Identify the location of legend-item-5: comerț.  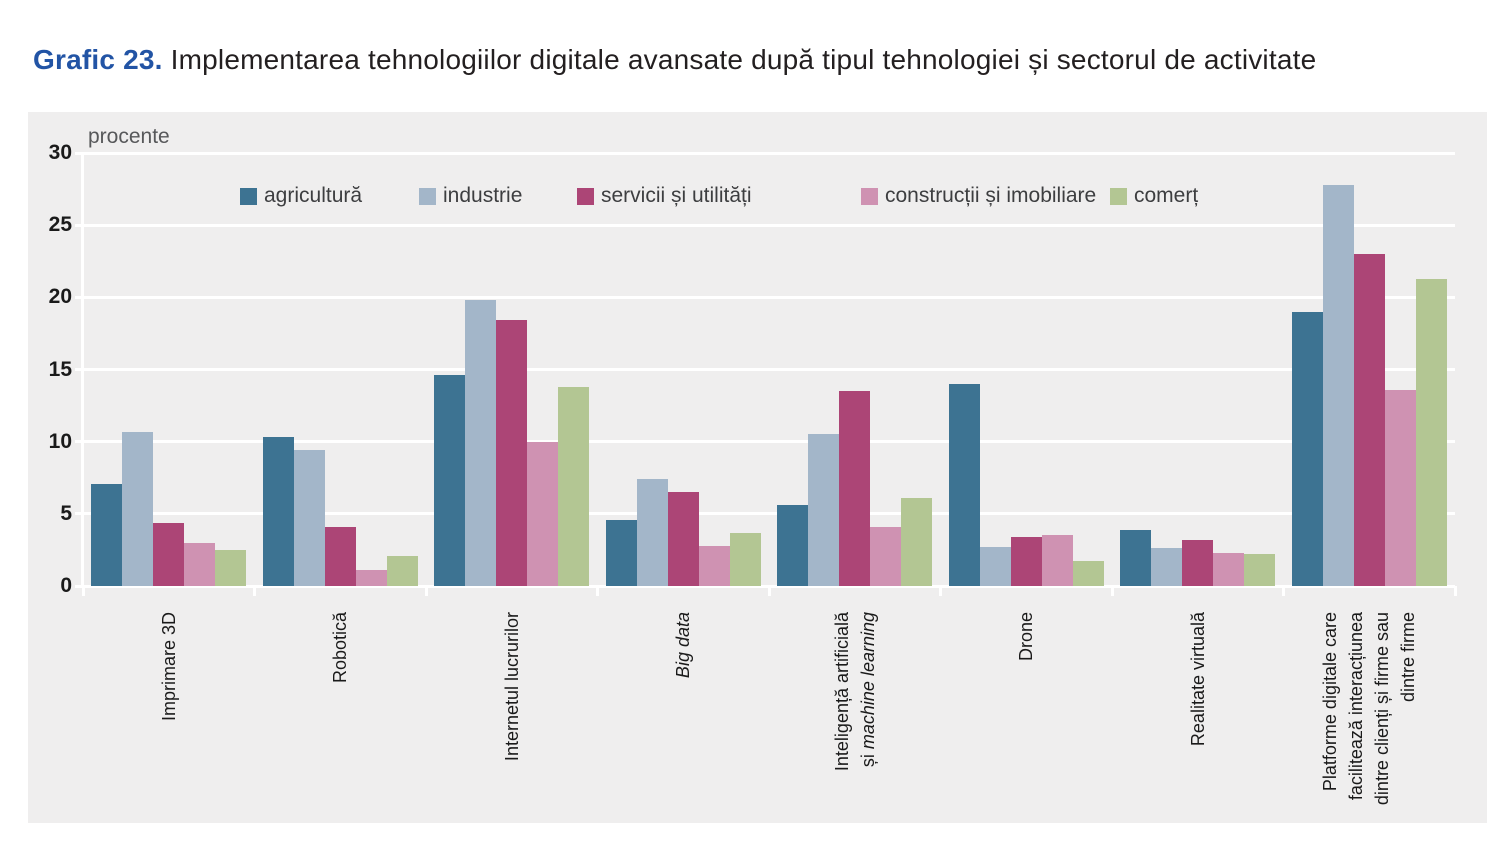
(1154, 196).